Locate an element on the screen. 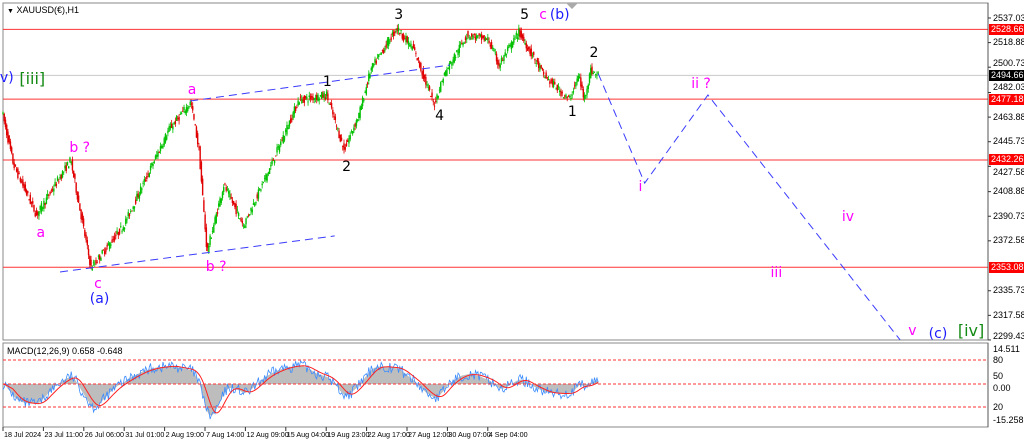 The width and height of the screenshot is (1024, 441). price-tick-label: 2299.43 is located at coordinates (1008, 336).